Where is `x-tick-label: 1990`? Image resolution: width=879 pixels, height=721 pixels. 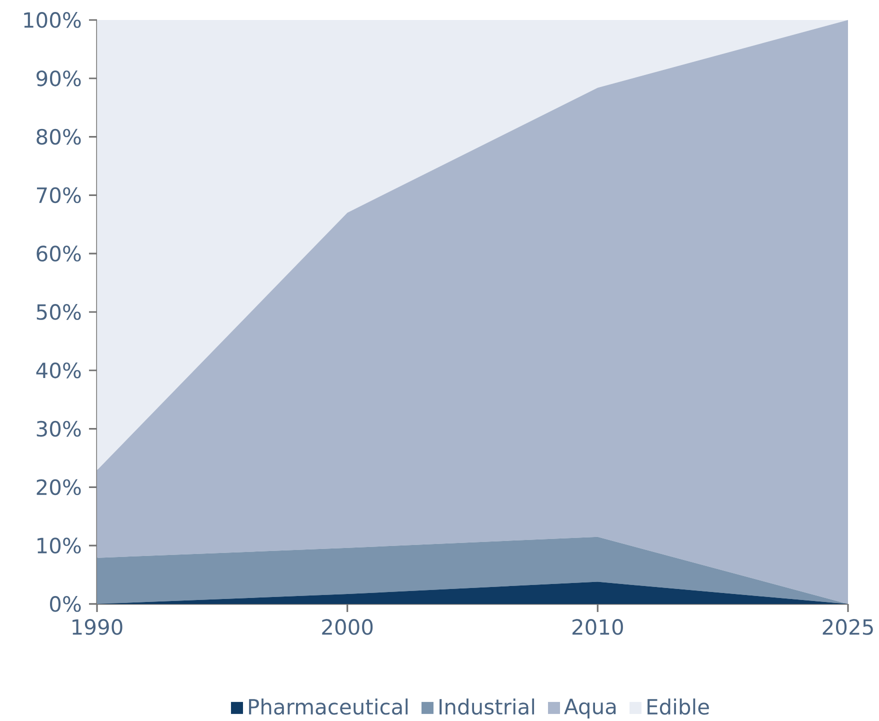
x-tick-label: 1990 is located at coordinates (97, 627).